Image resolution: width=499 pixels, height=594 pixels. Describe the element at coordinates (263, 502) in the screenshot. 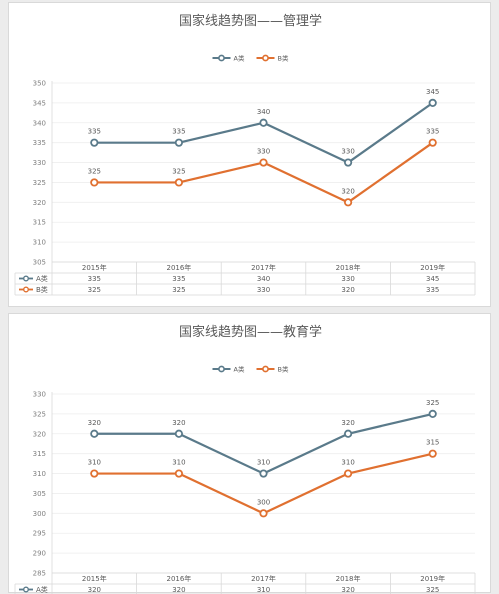

I see `data-label: 300` at that location.